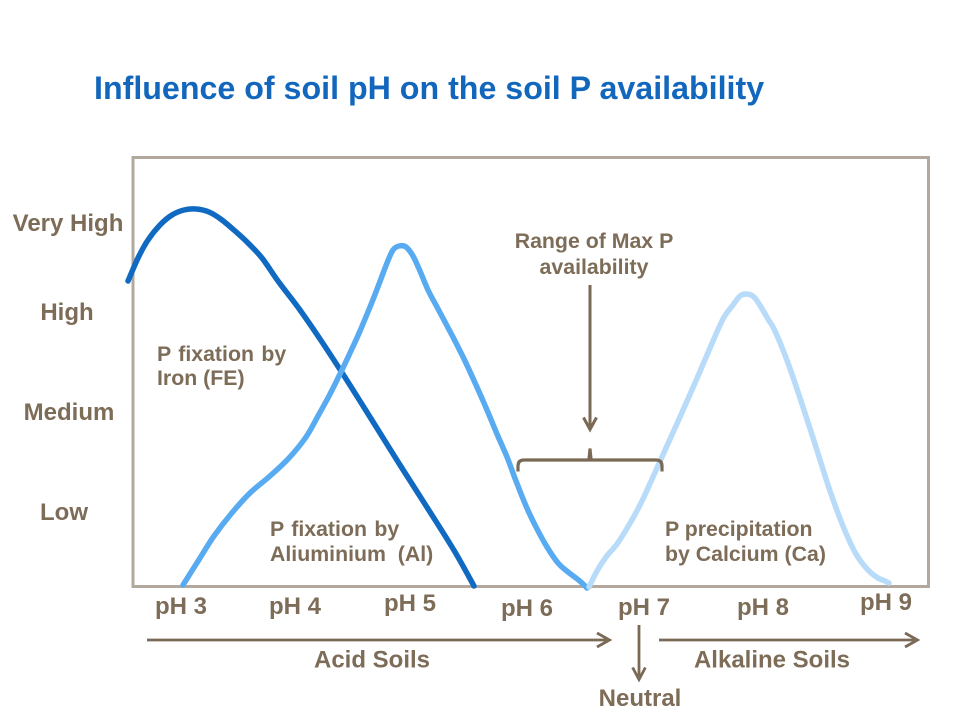  I want to click on svg-text: pH 8, so click(763, 607).